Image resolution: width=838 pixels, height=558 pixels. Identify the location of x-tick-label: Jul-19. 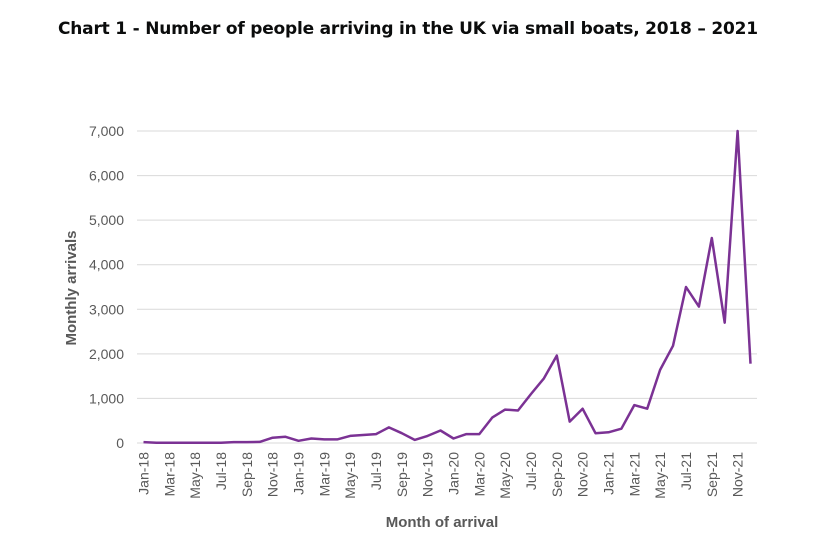
(376, 471).